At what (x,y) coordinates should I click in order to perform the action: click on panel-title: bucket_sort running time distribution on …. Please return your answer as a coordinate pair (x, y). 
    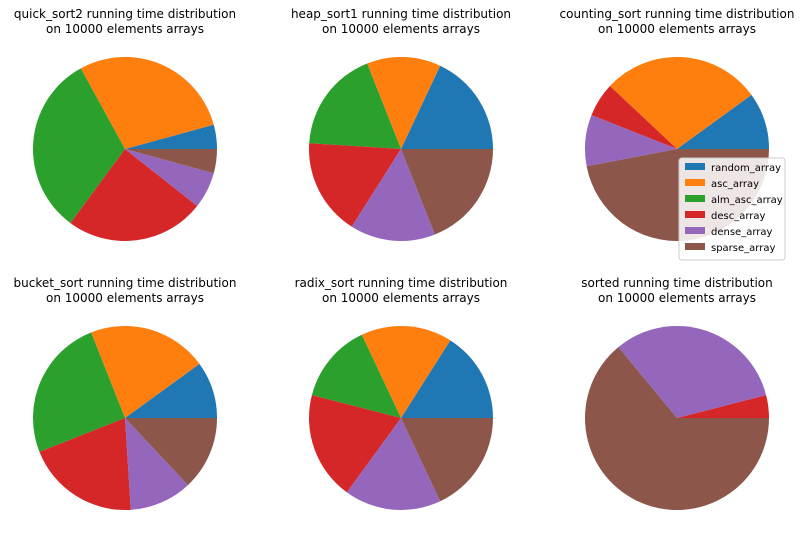
    Looking at the image, I should click on (125, 290).